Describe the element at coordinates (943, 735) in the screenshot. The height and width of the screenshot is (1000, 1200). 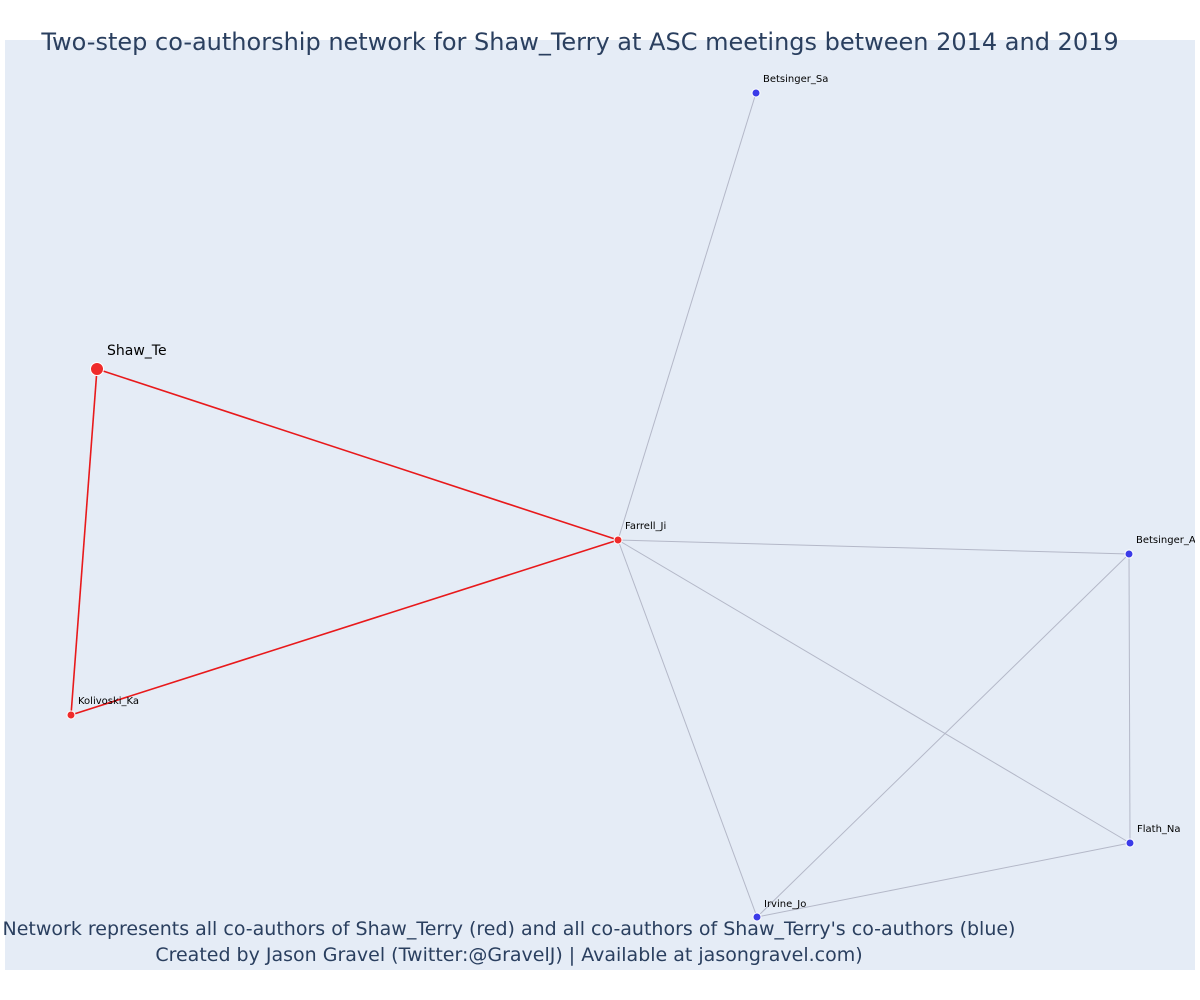
I see `edge-Betsinger_Aa-Irvine_Jo` at that location.